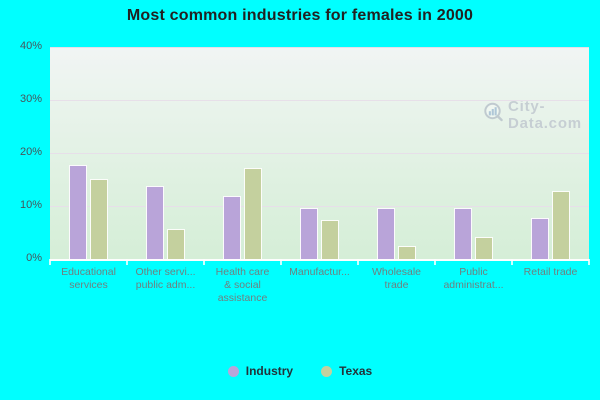 This screenshot has width=600, height=400. What do you see at coordinates (30, 205) in the screenshot?
I see `y-axis-label: 10%` at bounding box center [30, 205].